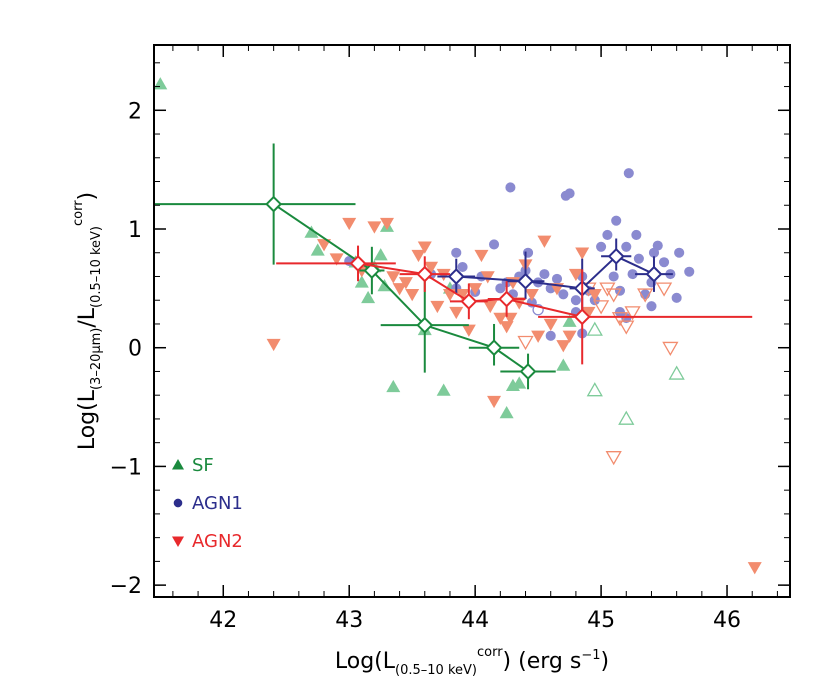  Describe the element at coordinates (601, 620) in the screenshot. I see `x-tick-label: 45` at that location.